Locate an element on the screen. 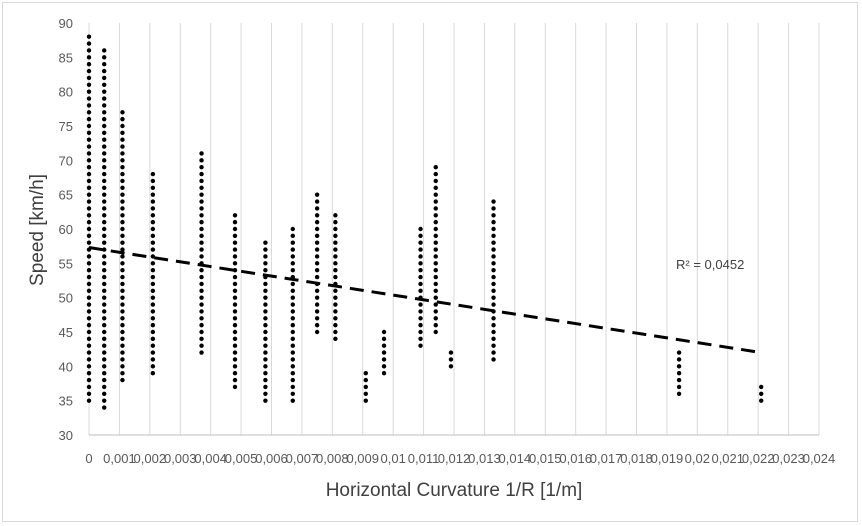  y-tick-labels: 30 35 40 45 50 55 60 65 70 75 80 85 90 is located at coordinates (66, 229).